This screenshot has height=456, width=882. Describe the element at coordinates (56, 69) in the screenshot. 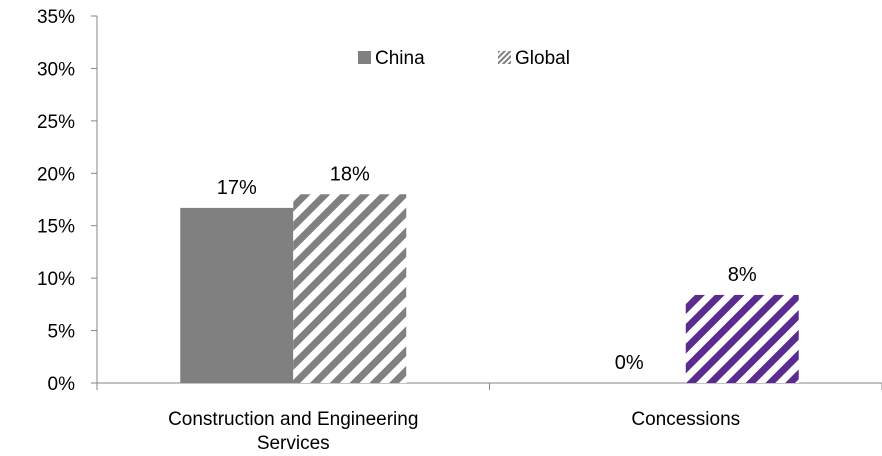

I see `y-tick-label: 30%` at that location.